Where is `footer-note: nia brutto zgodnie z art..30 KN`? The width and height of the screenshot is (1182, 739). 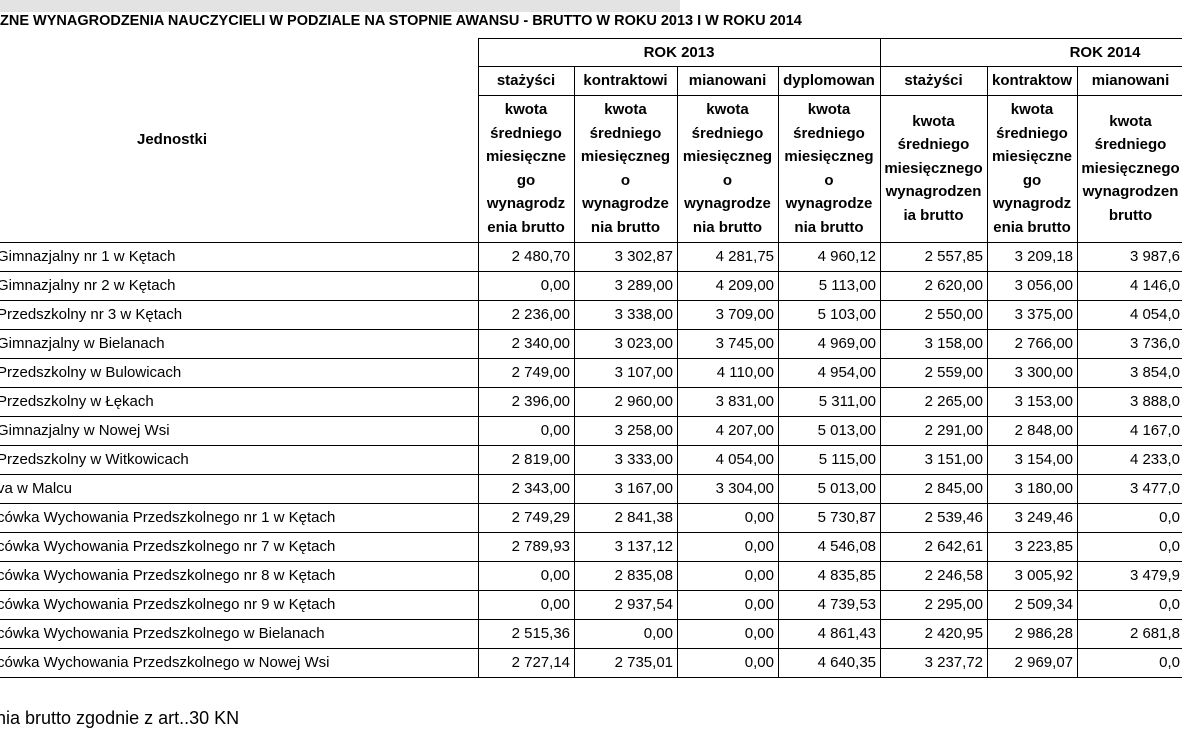
footer-note: nia brutto zgodnie z art..30 KN is located at coordinates (120, 718).